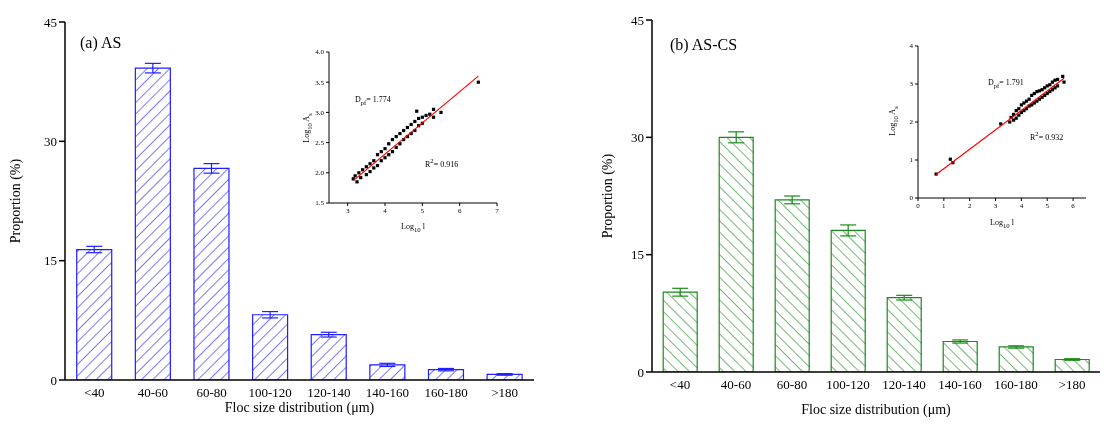 The width and height of the screenshot is (1115, 427). What do you see at coordinates (101, 43) in the screenshot?
I see `text: (a) AS` at bounding box center [101, 43].